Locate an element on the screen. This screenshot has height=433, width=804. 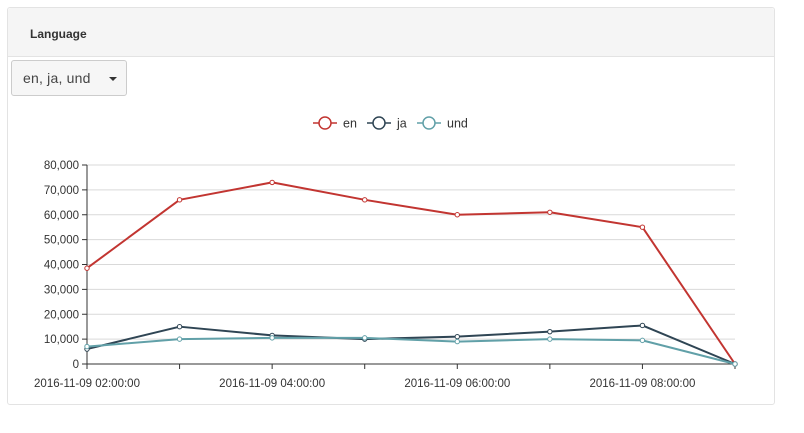
y-tick-label: 40,000 is located at coordinates (61, 266).